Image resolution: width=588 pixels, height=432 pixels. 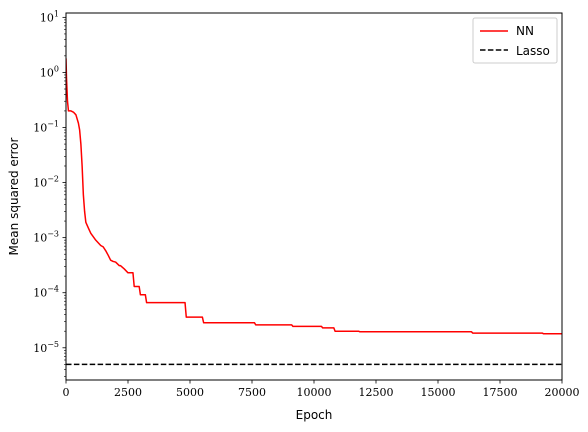 What do you see at coordinates (46, 127) in the screenshot?
I see `y-tick-label: 10⁻¹` at bounding box center [46, 127].